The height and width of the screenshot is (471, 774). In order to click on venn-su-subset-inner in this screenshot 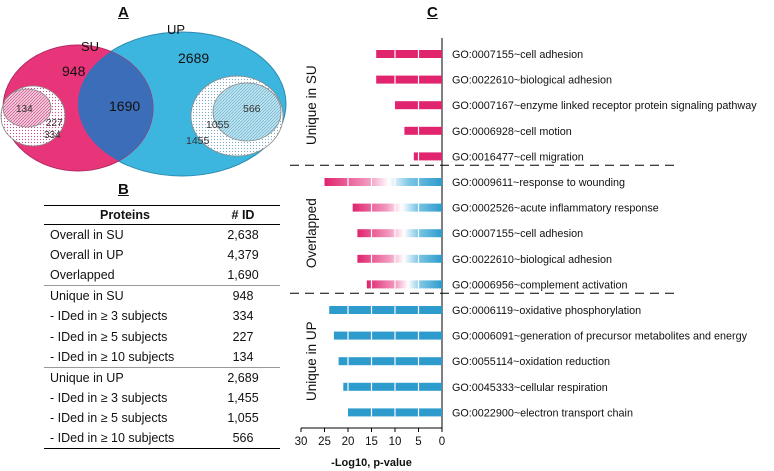, I will do `click(27, 108)`.